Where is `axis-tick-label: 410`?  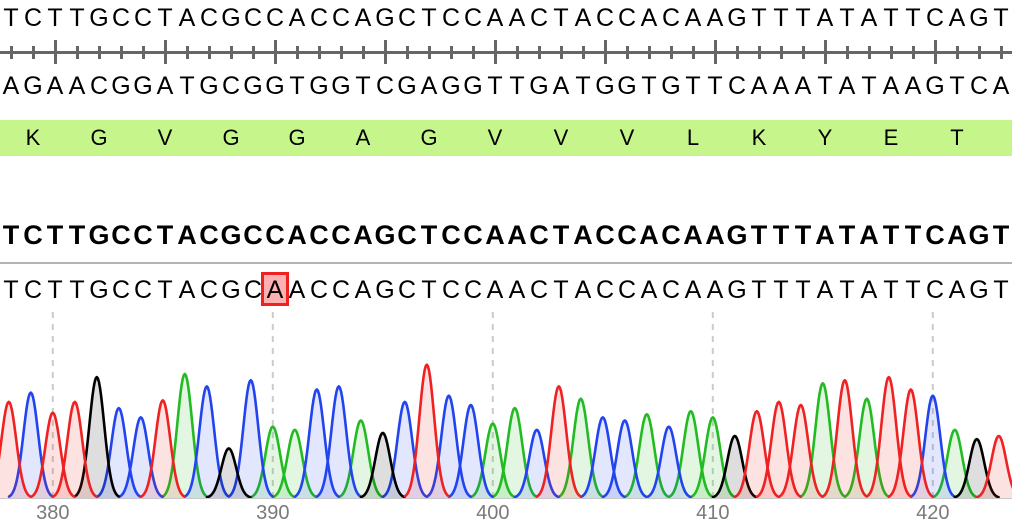 axis-tick-label: 410 is located at coordinates (713, 513).